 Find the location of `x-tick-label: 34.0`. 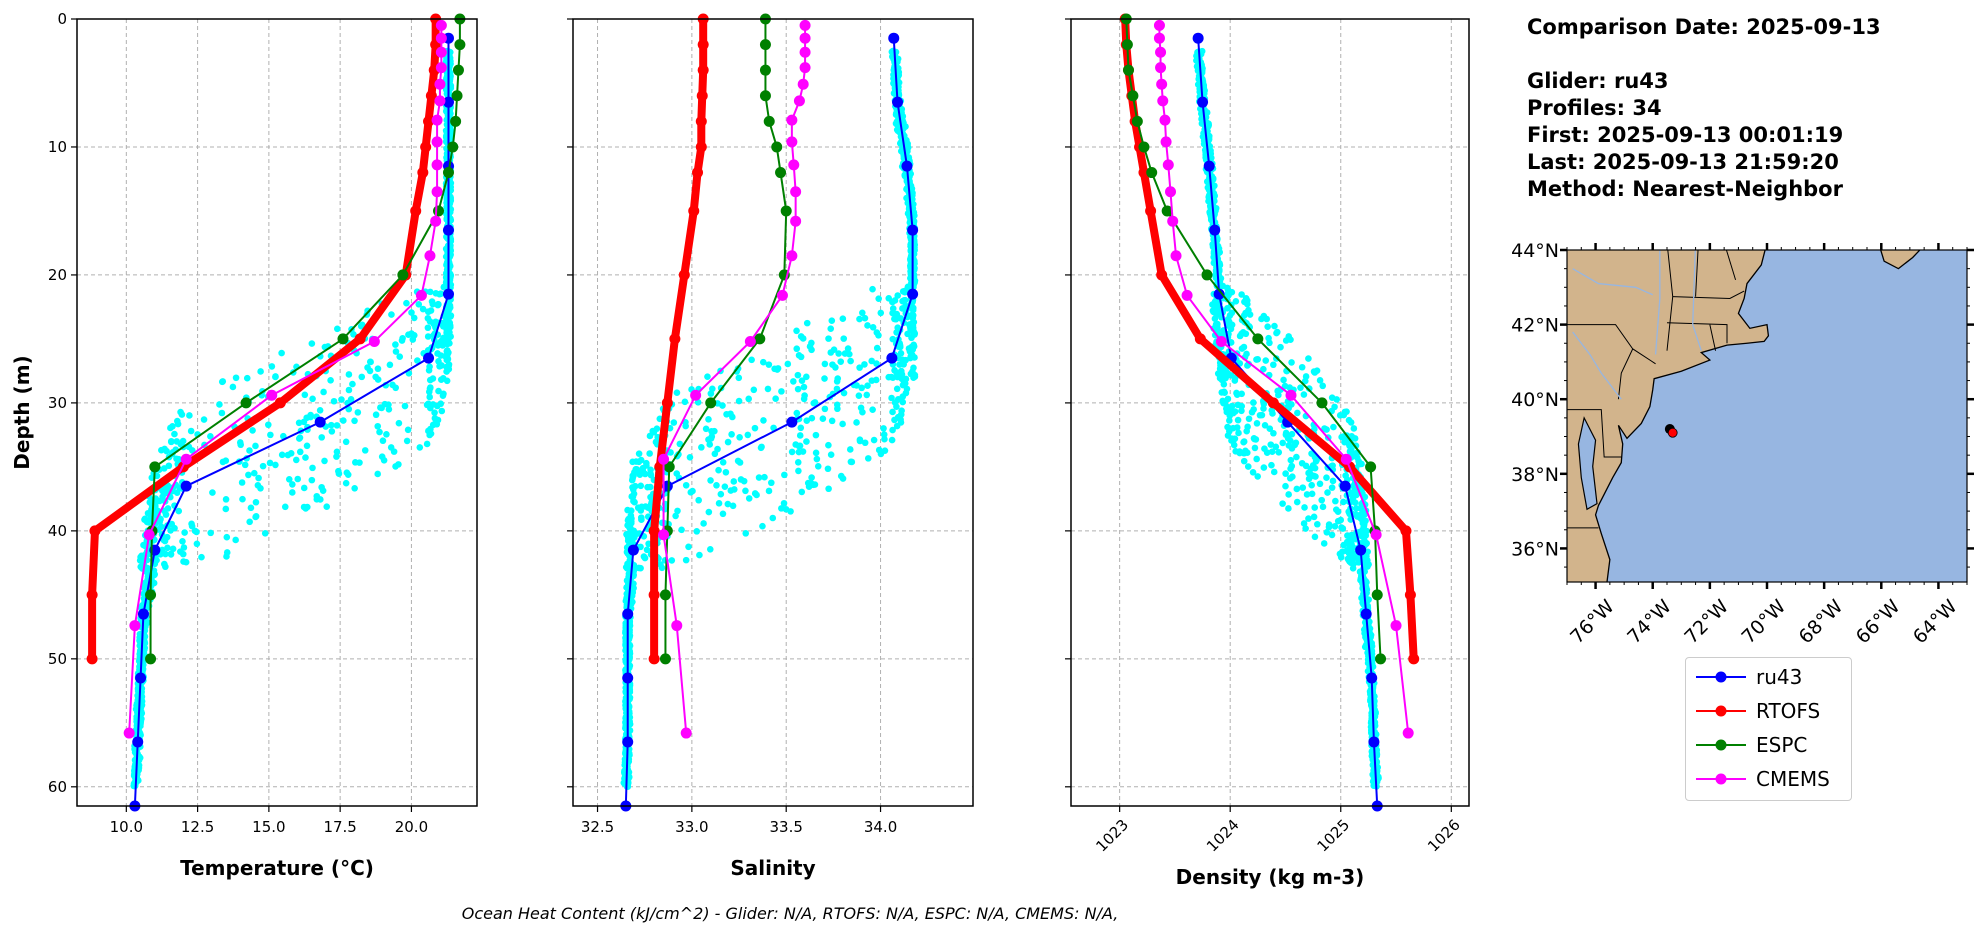

x-tick-label: 34.0 is located at coordinates (880, 827).